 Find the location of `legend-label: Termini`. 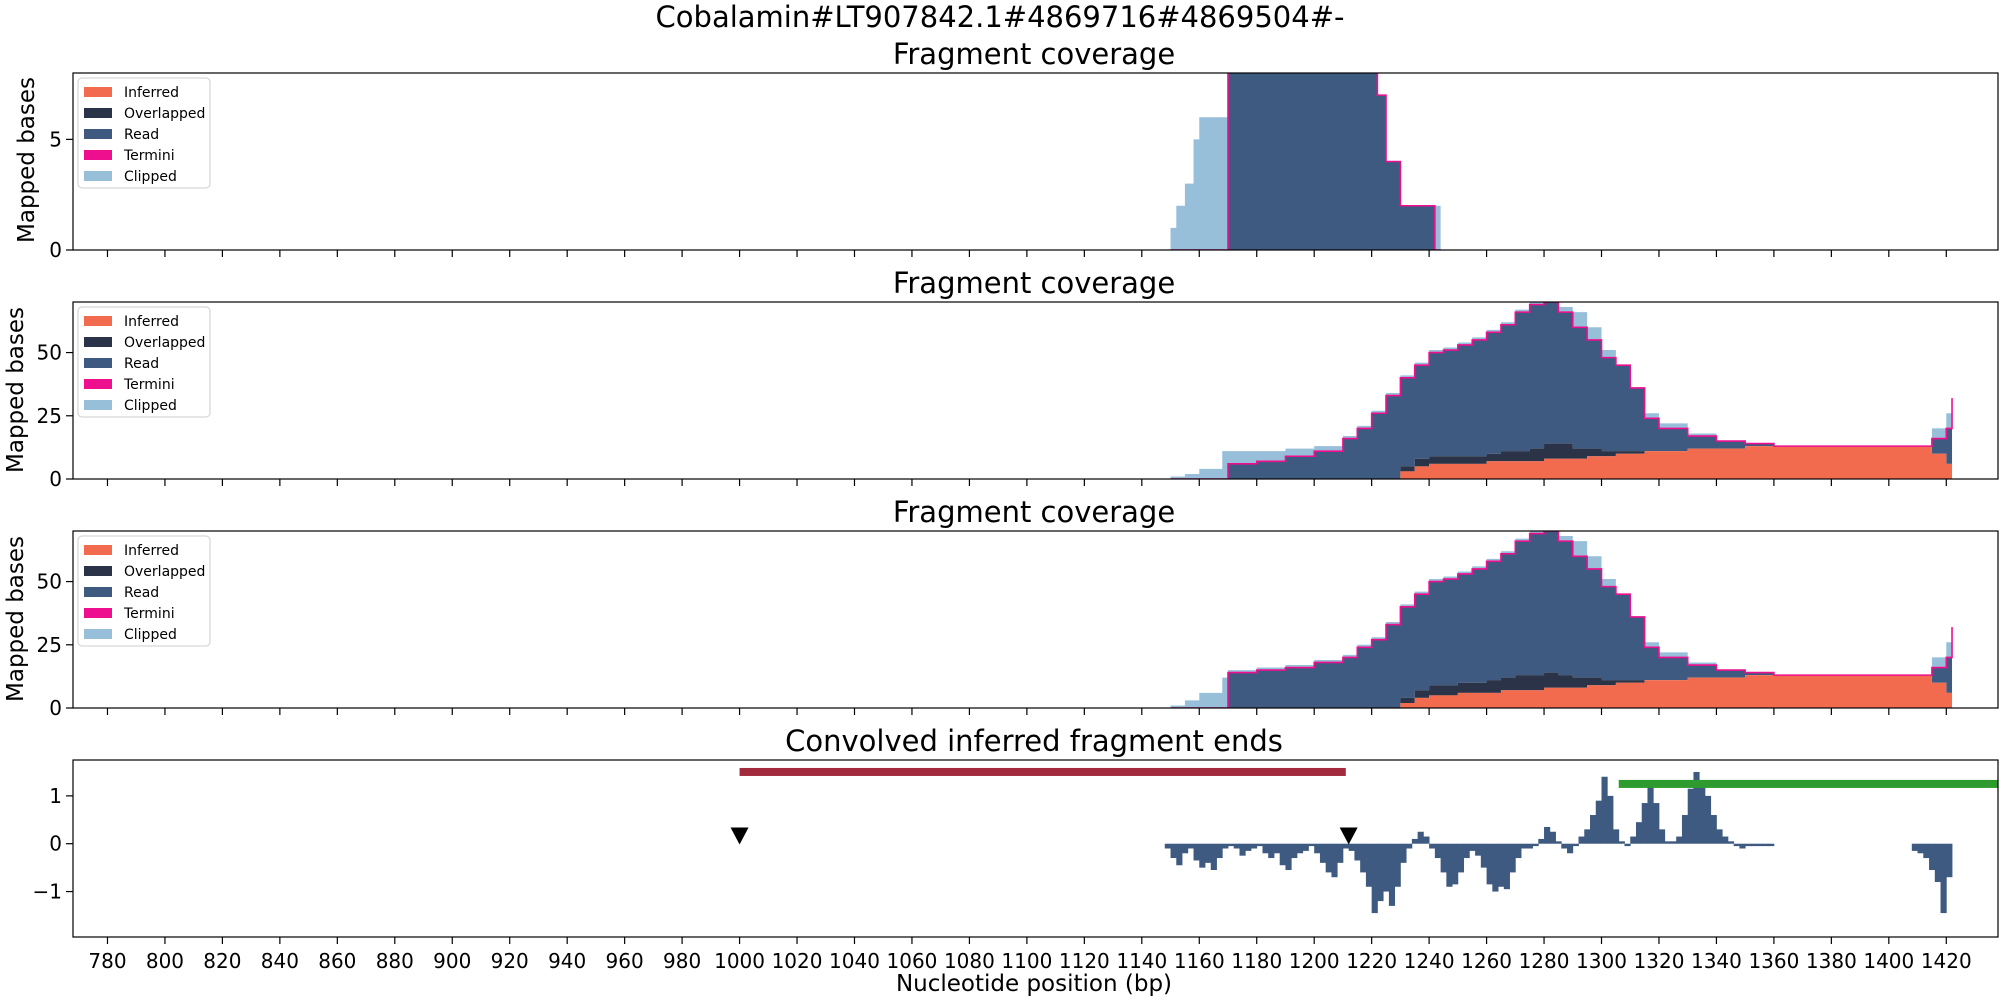

legend-label: Termini is located at coordinates (149, 385).